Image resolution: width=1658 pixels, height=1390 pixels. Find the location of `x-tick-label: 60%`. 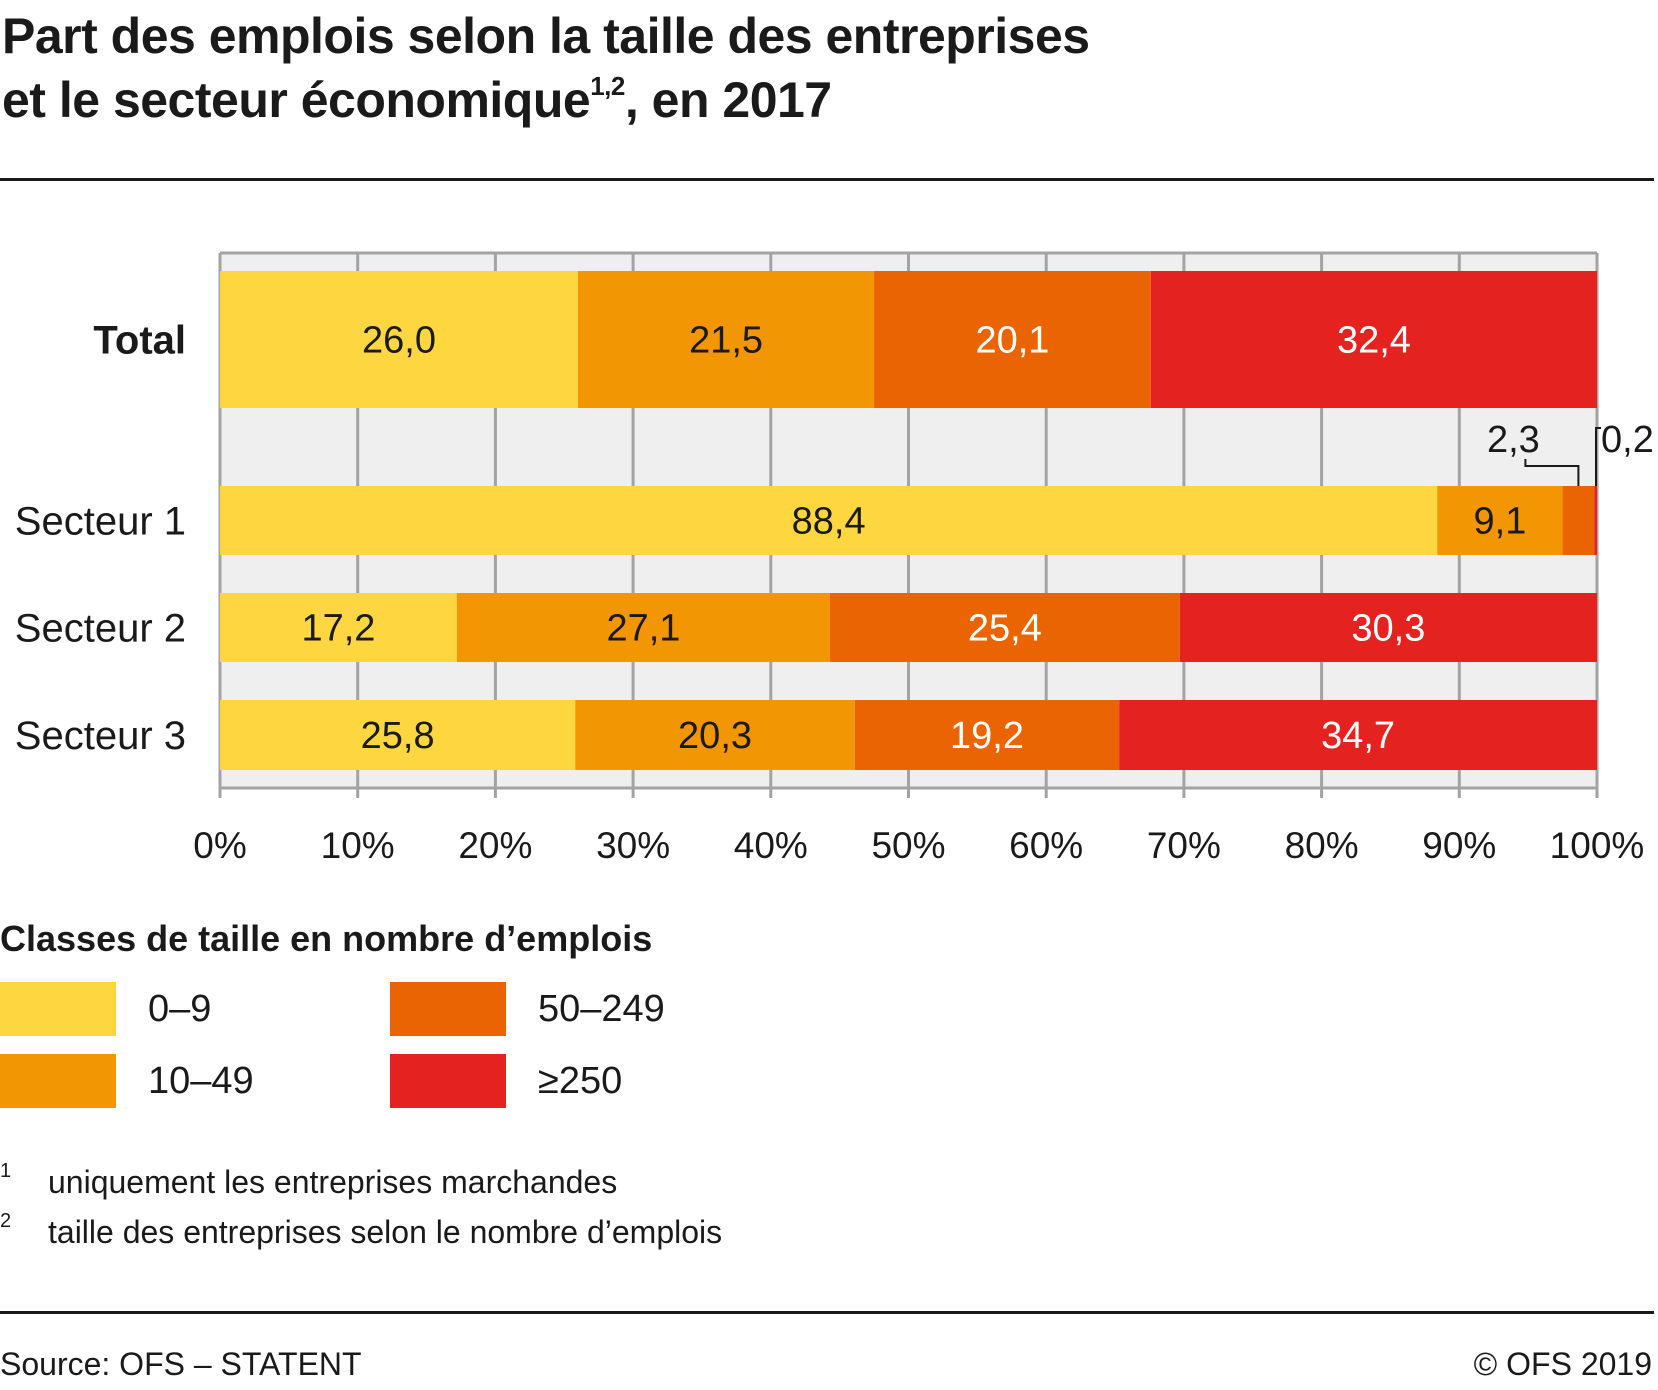

x-tick-label: 60% is located at coordinates (1046, 845).